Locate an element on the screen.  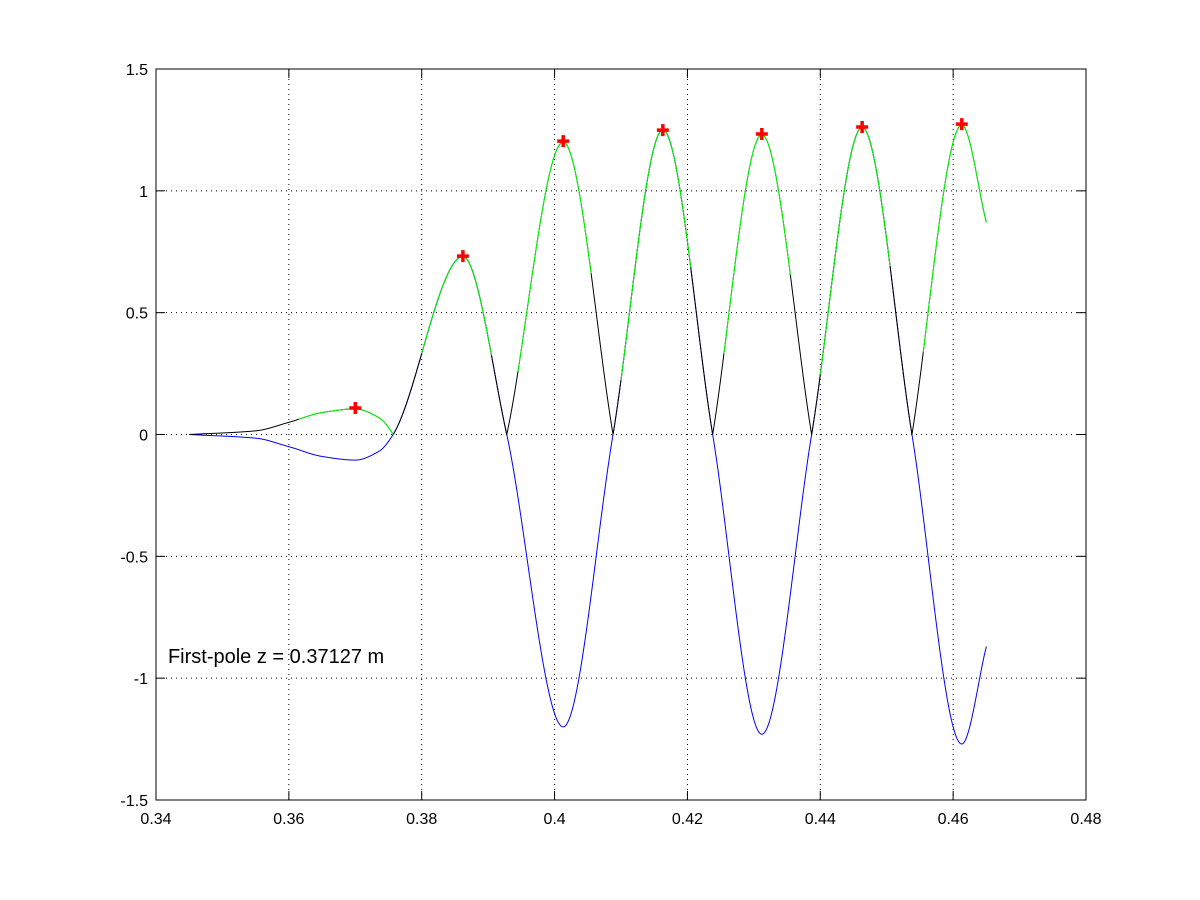
x-tick-label: 0.4 is located at coordinates (554, 819).